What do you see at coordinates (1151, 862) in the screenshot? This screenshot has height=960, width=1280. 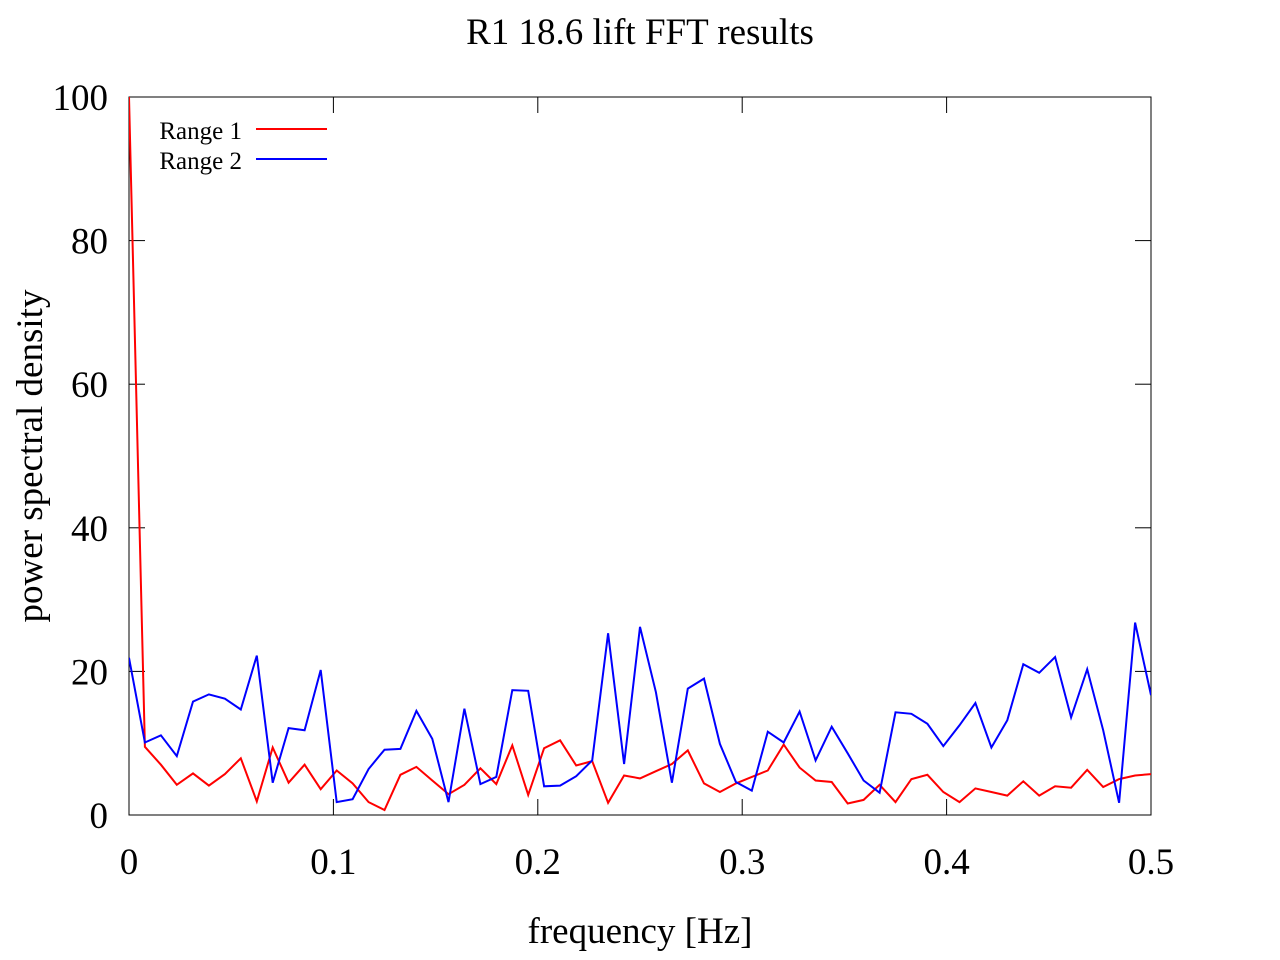 I see `x-tick-label: 0.5` at bounding box center [1151, 862].